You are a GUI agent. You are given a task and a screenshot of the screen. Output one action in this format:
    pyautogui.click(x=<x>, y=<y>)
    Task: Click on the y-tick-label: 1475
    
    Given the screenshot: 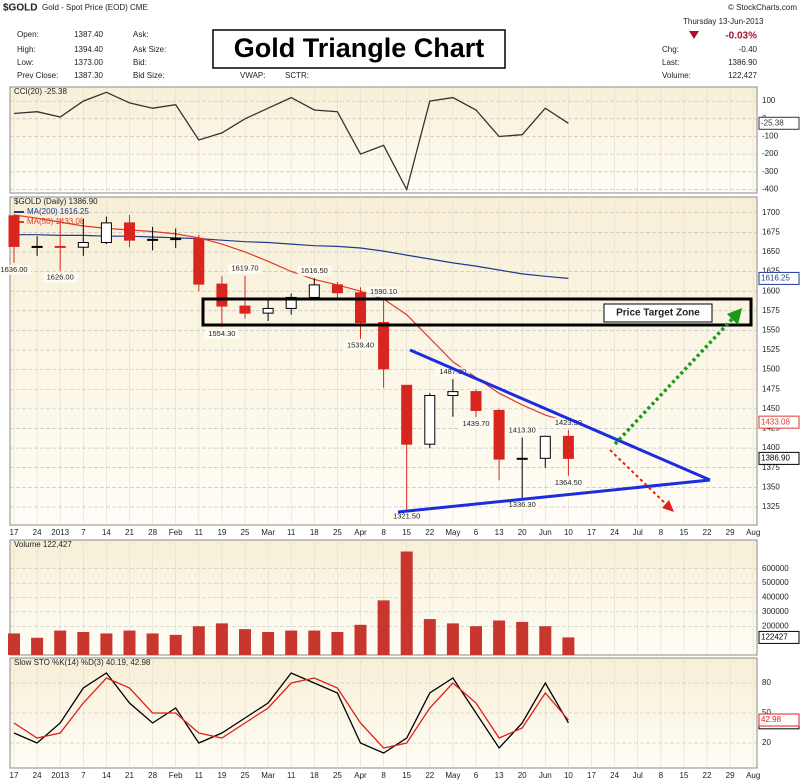 What is the action you would take?
    pyautogui.click(x=771, y=388)
    